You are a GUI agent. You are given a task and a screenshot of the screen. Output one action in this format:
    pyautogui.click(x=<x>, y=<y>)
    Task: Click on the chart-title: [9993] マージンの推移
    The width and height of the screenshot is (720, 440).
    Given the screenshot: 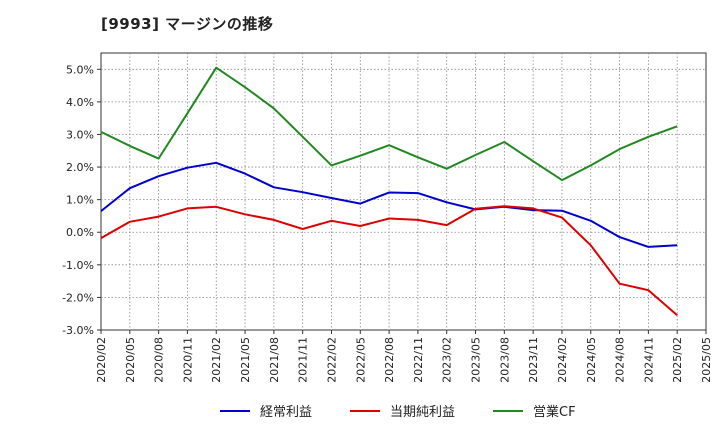 What is the action you would take?
    pyautogui.click(x=187, y=24)
    